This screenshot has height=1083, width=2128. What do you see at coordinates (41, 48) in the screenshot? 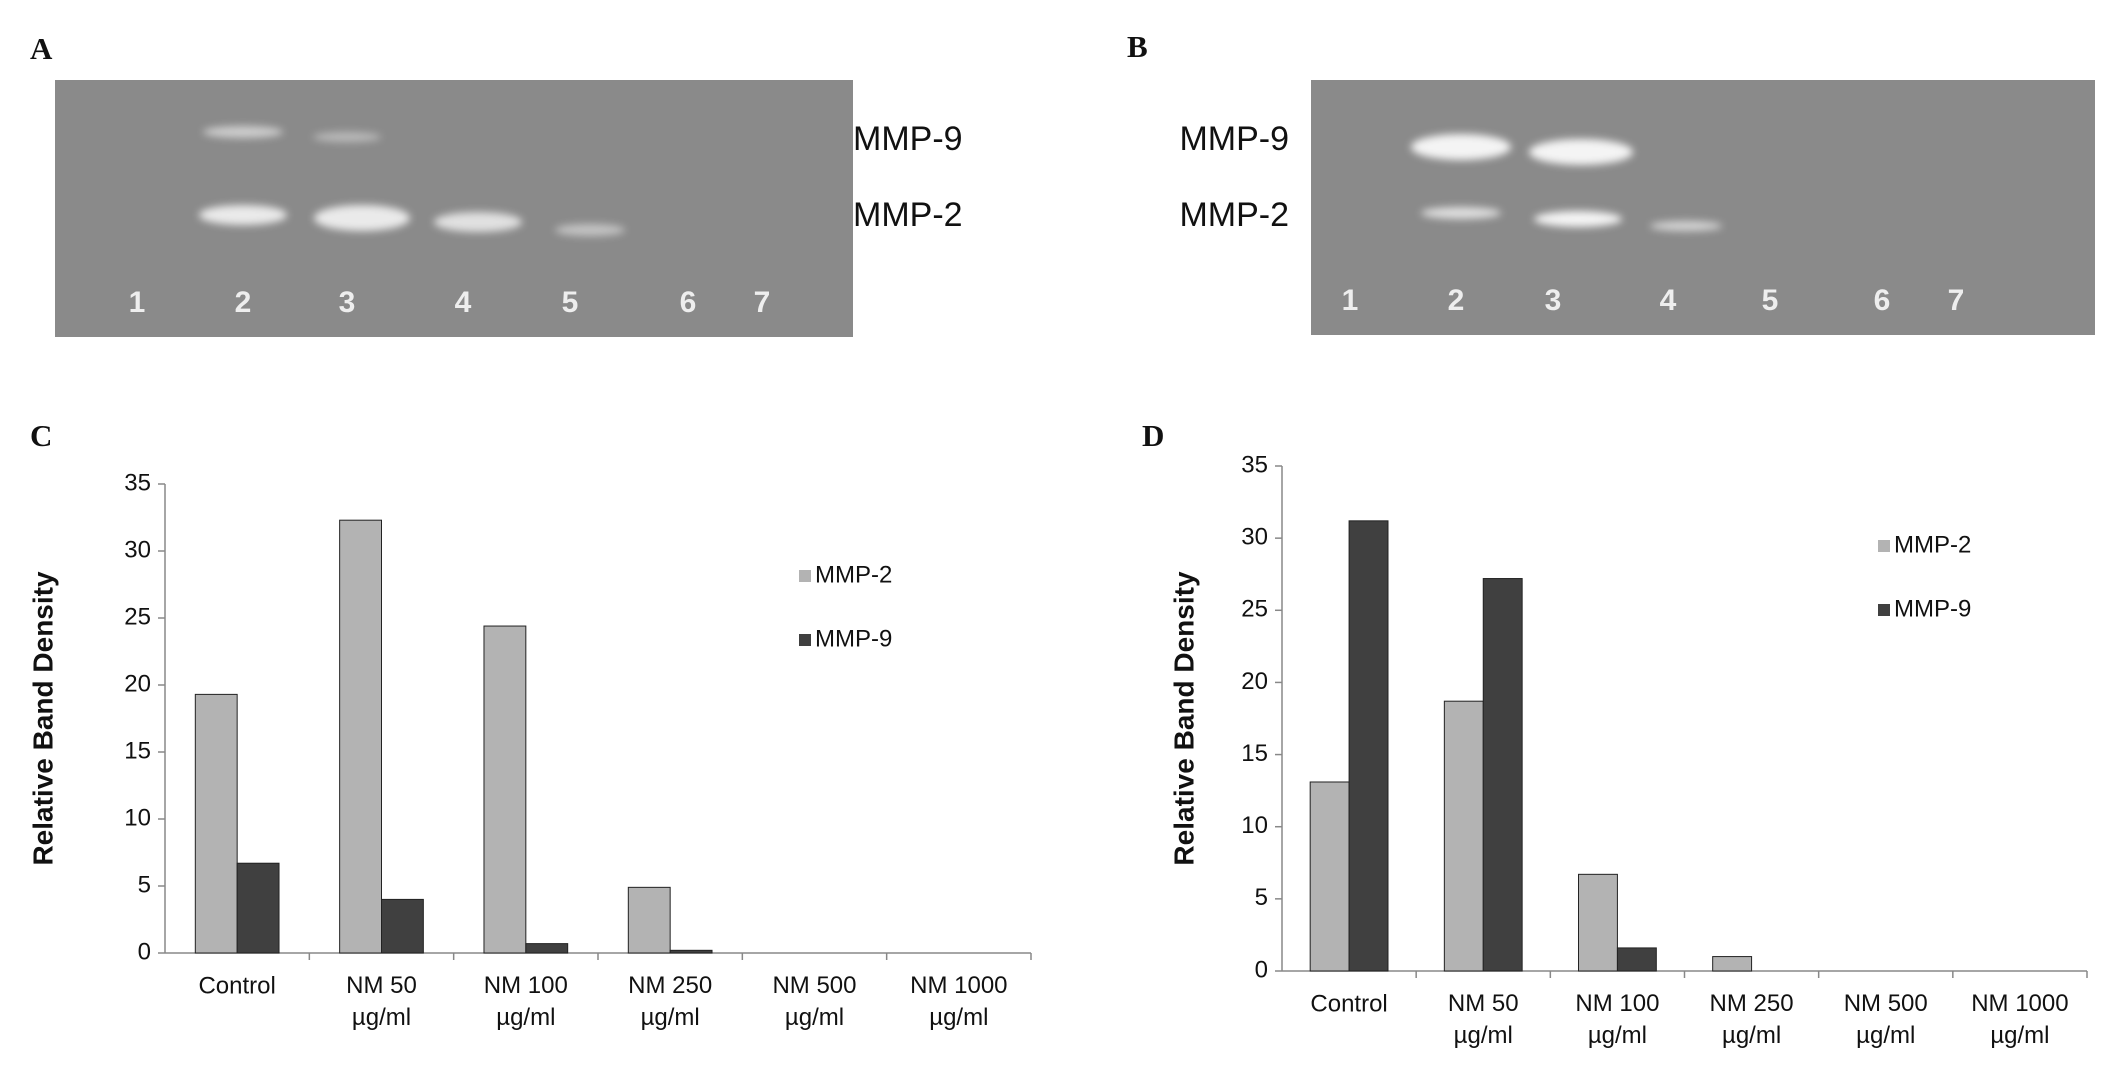
I see `panel-label: A` at bounding box center [41, 48].